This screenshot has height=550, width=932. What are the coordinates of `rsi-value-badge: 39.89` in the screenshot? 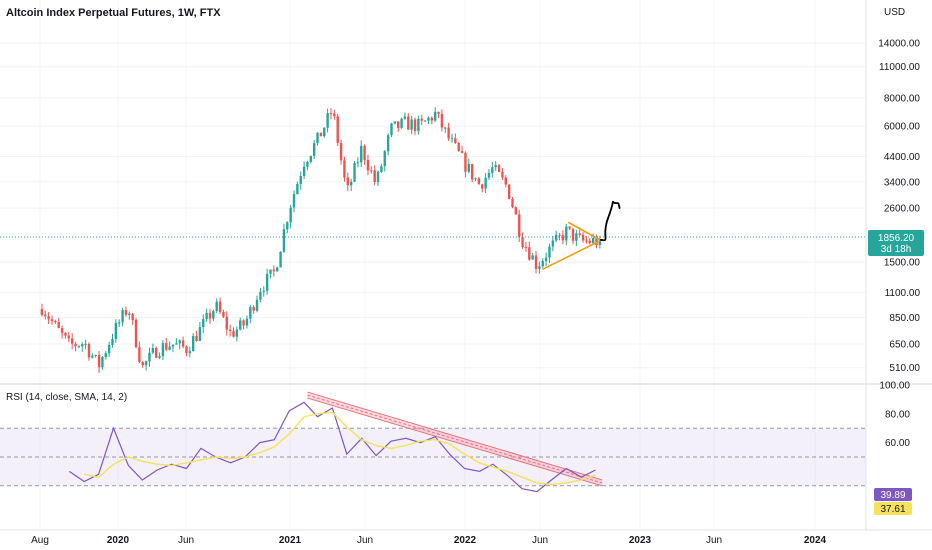 It's located at (893, 494).